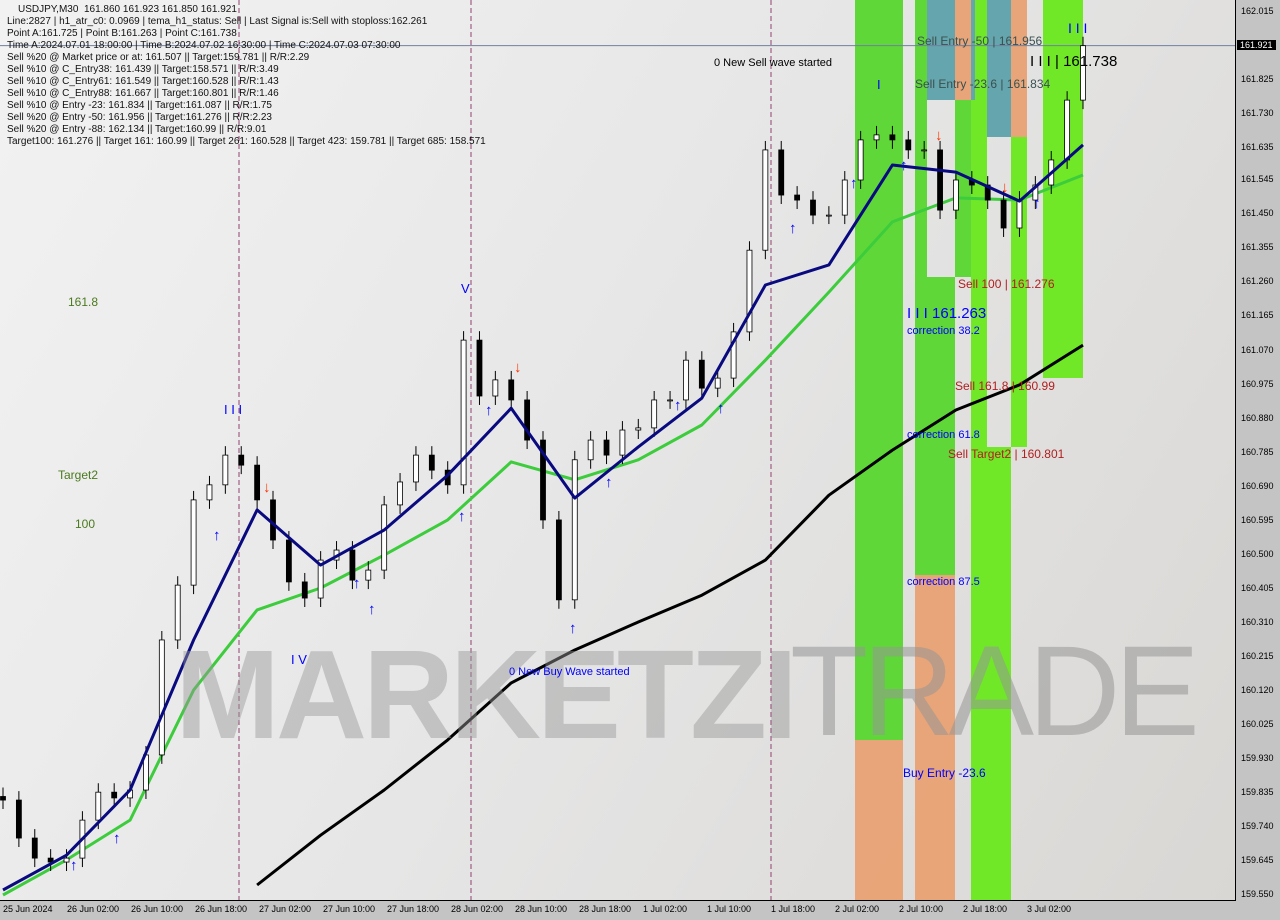  I want to click on price-tick-label: 160.310, so click(1257, 621).